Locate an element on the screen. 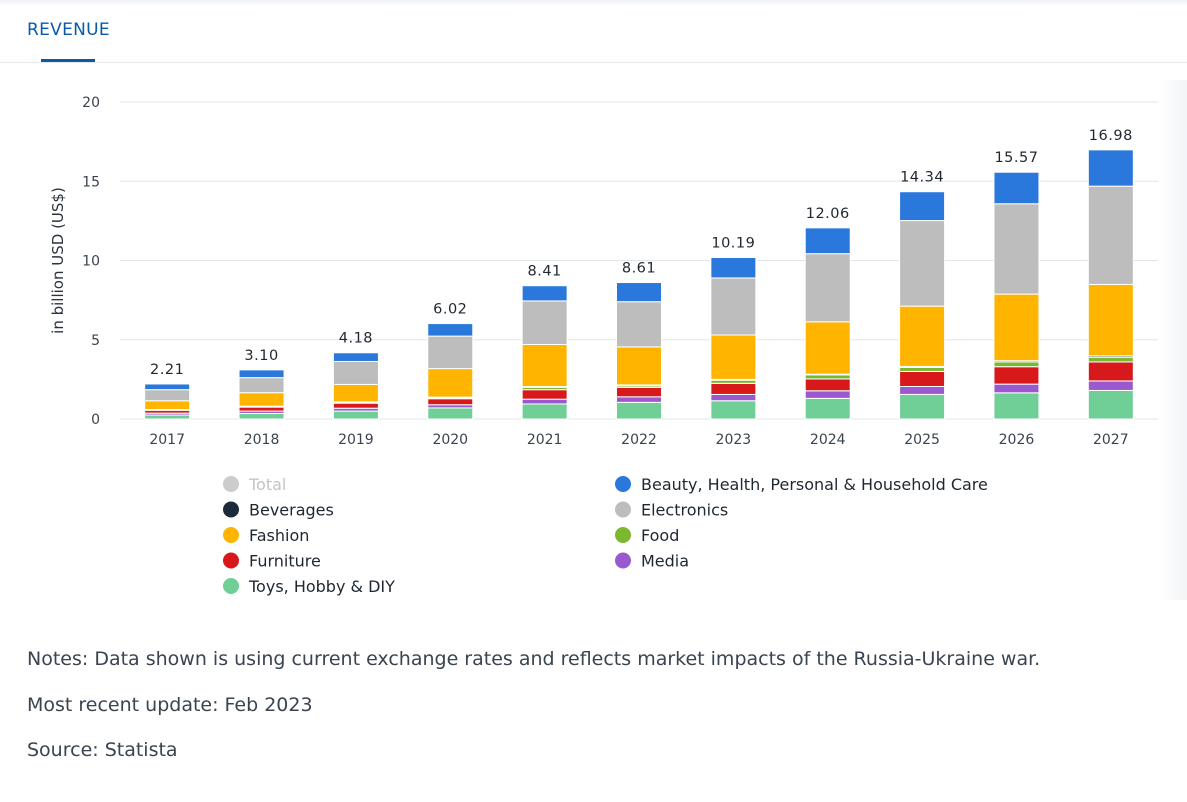  legend-item-electronics: Electronics is located at coordinates (684, 510).